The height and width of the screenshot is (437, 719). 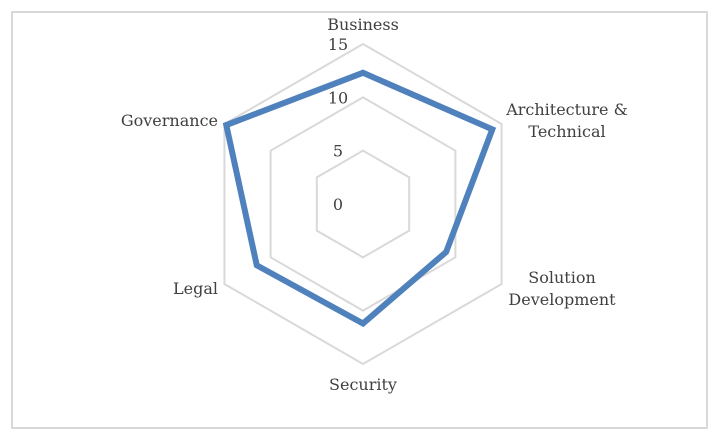 I want to click on category-label-0: Business, so click(x=363, y=24).